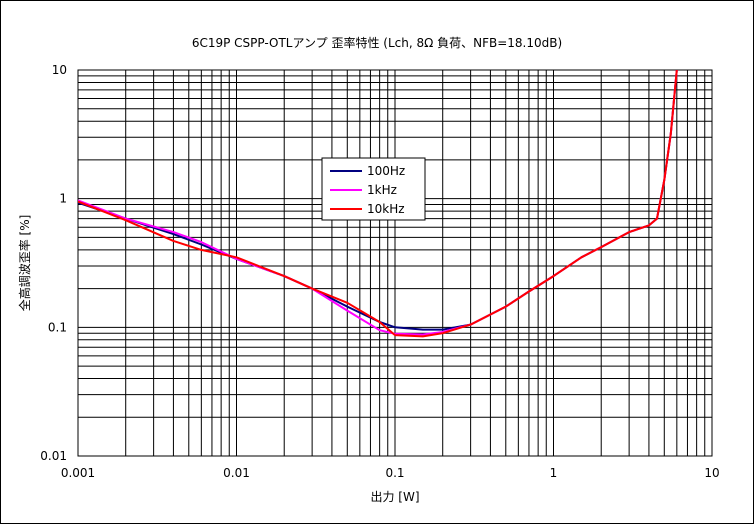 The height and width of the screenshot is (527, 754). Describe the element at coordinates (394, 497) in the screenshot. I see `x-axis-label: 出力 [W]` at that location.